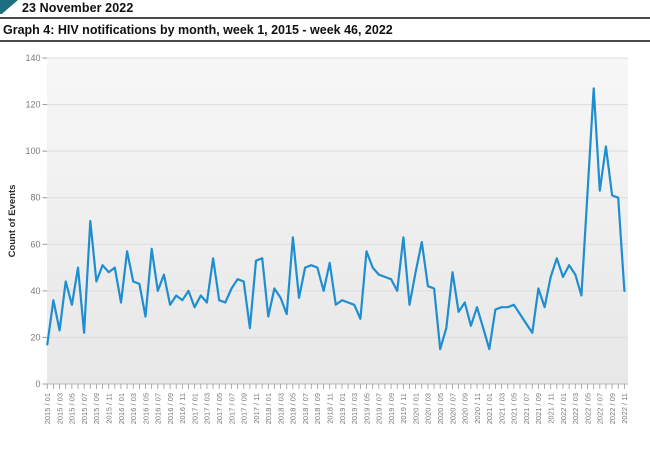  I want to click on x-tick-label: 2022 / 03, so click(575, 408).